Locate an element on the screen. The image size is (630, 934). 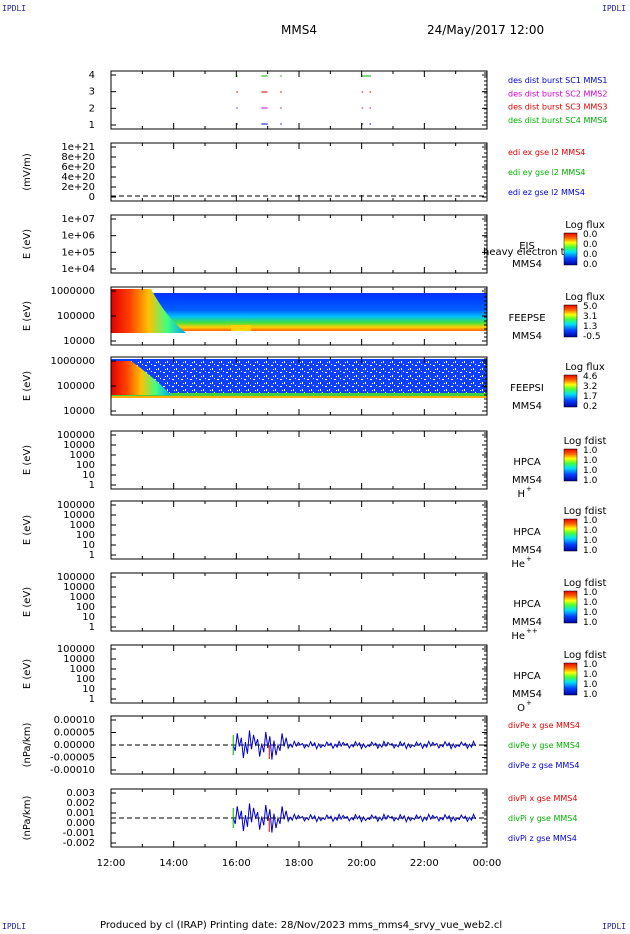
y-tick-label: 2e+20 is located at coordinates (78, 187).